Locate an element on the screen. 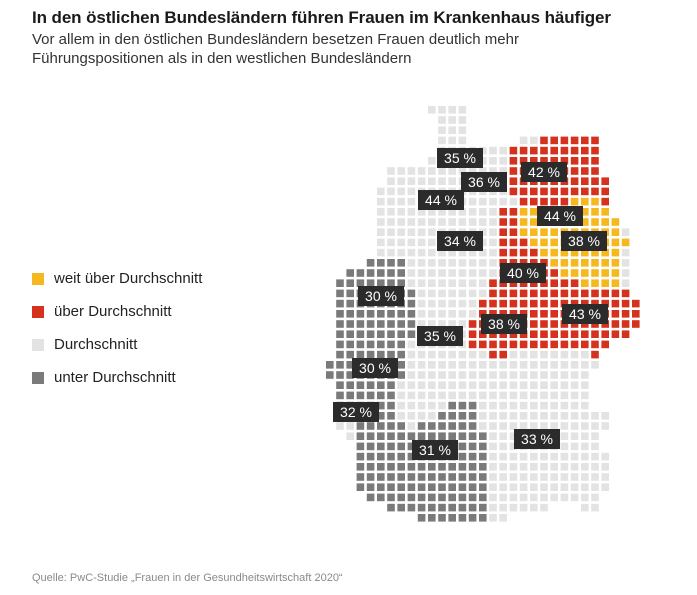  region-value-label: 43 % is located at coordinates (585, 314).